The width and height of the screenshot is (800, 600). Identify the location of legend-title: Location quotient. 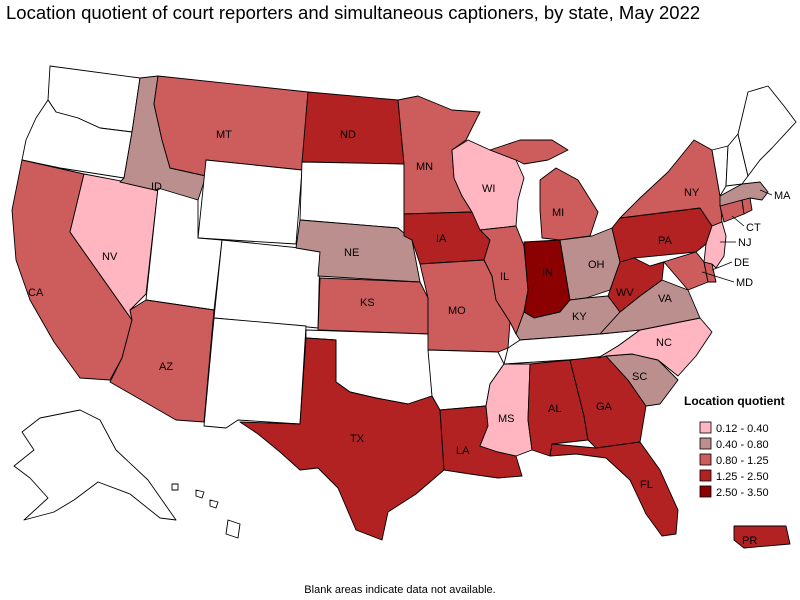
(734, 401).